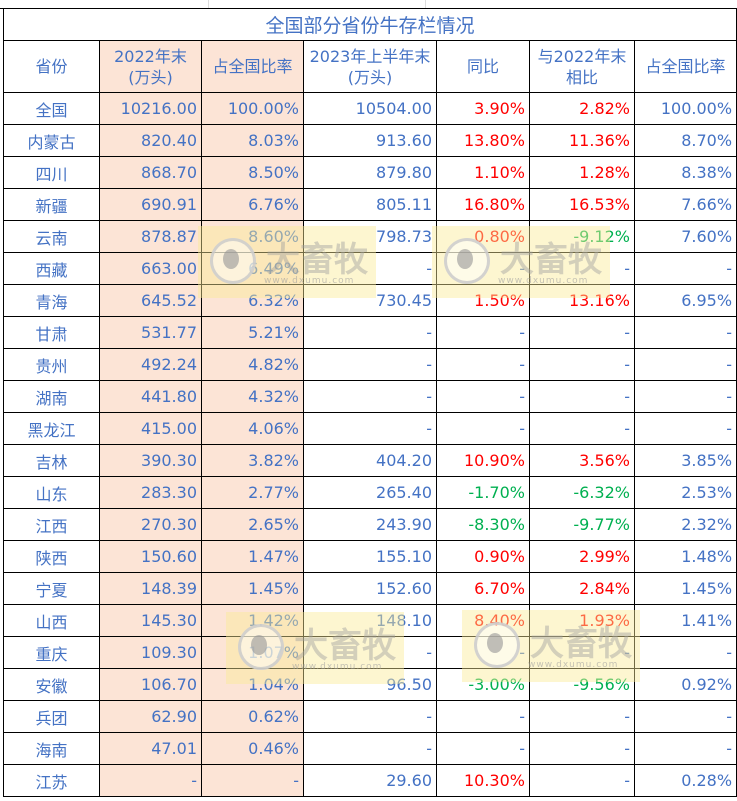 Image resolution: width=737 pixels, height=801 pixels. Describe the element at coordinates (483, 588) in the screenshot. I see `cell-yoy: 6.70%` at that location.